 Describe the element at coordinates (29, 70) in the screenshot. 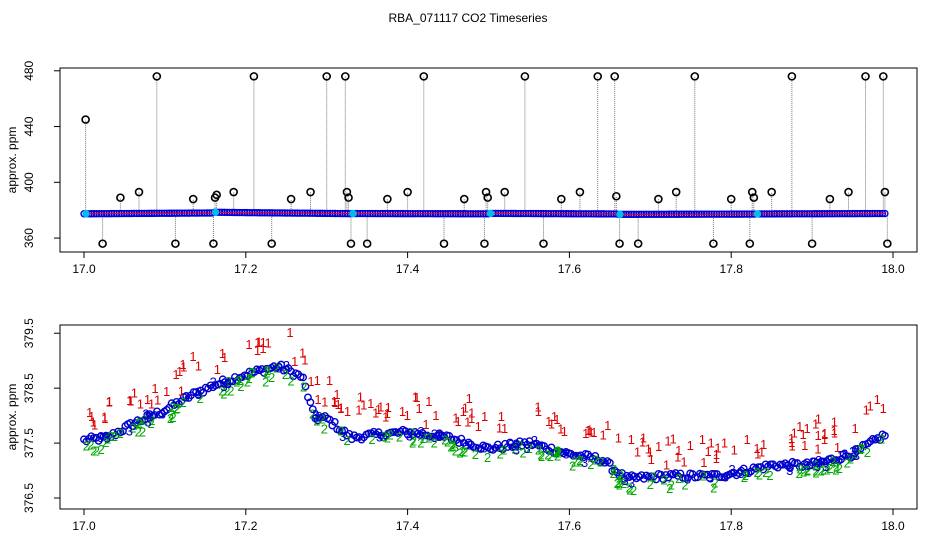

I see `p1-ytick-label: 480` at that location.